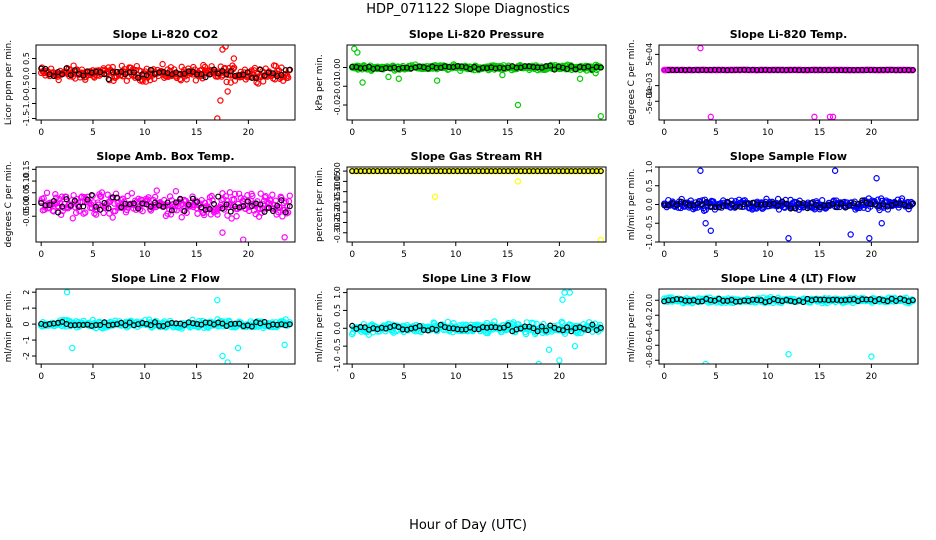  Describe the element at coordinates (26, 205) in the screenshot. I see `y-tick-label: 0.00` at that location.